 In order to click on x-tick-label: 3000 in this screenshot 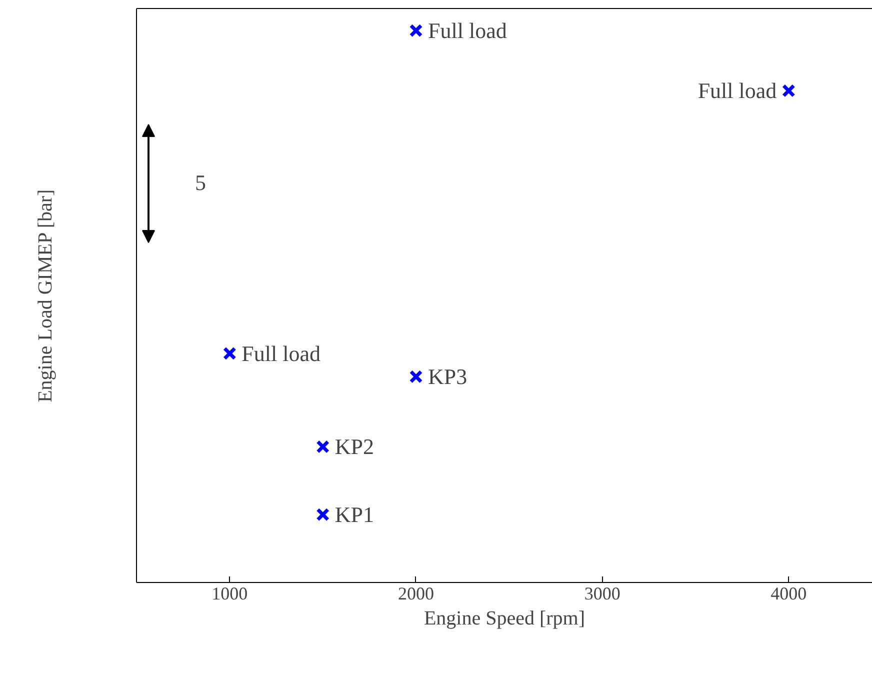, I will do `click(602, 594)`.